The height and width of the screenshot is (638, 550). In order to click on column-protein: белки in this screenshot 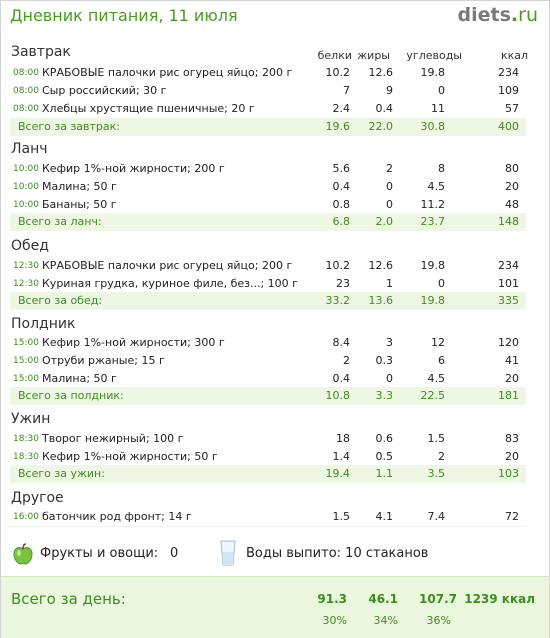, I will do `click(334, 55)`.